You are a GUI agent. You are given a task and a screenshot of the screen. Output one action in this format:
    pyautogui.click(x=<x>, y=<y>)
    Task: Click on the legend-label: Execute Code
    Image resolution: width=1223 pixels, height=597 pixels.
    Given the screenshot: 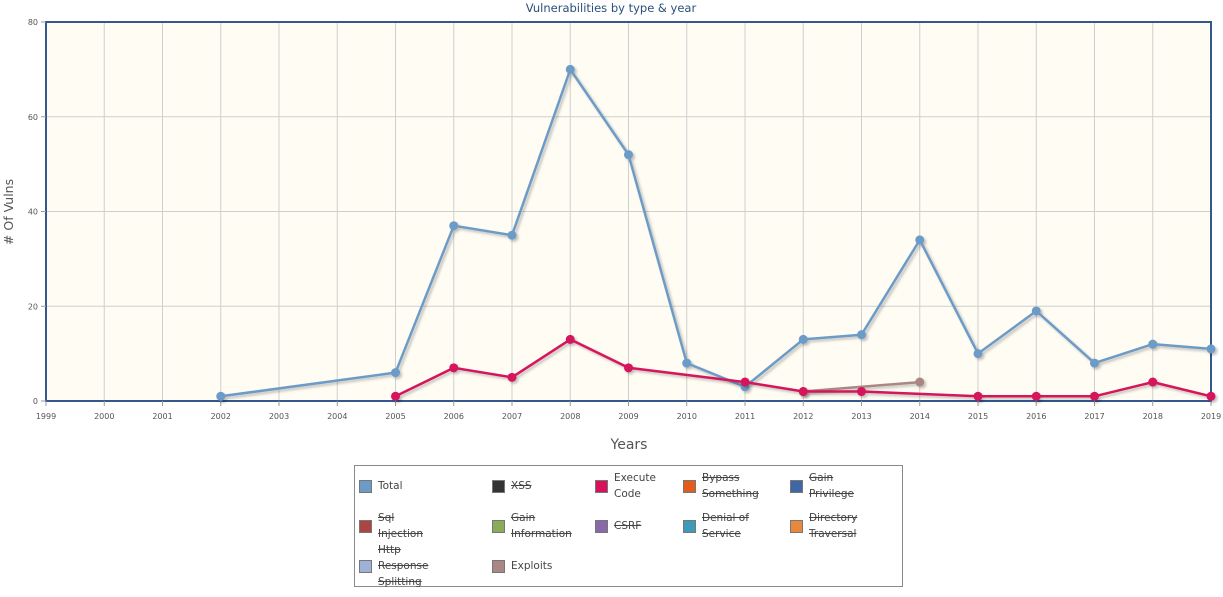 What is the action you would take?
    pyautogui.click(x=635, y=486)
    